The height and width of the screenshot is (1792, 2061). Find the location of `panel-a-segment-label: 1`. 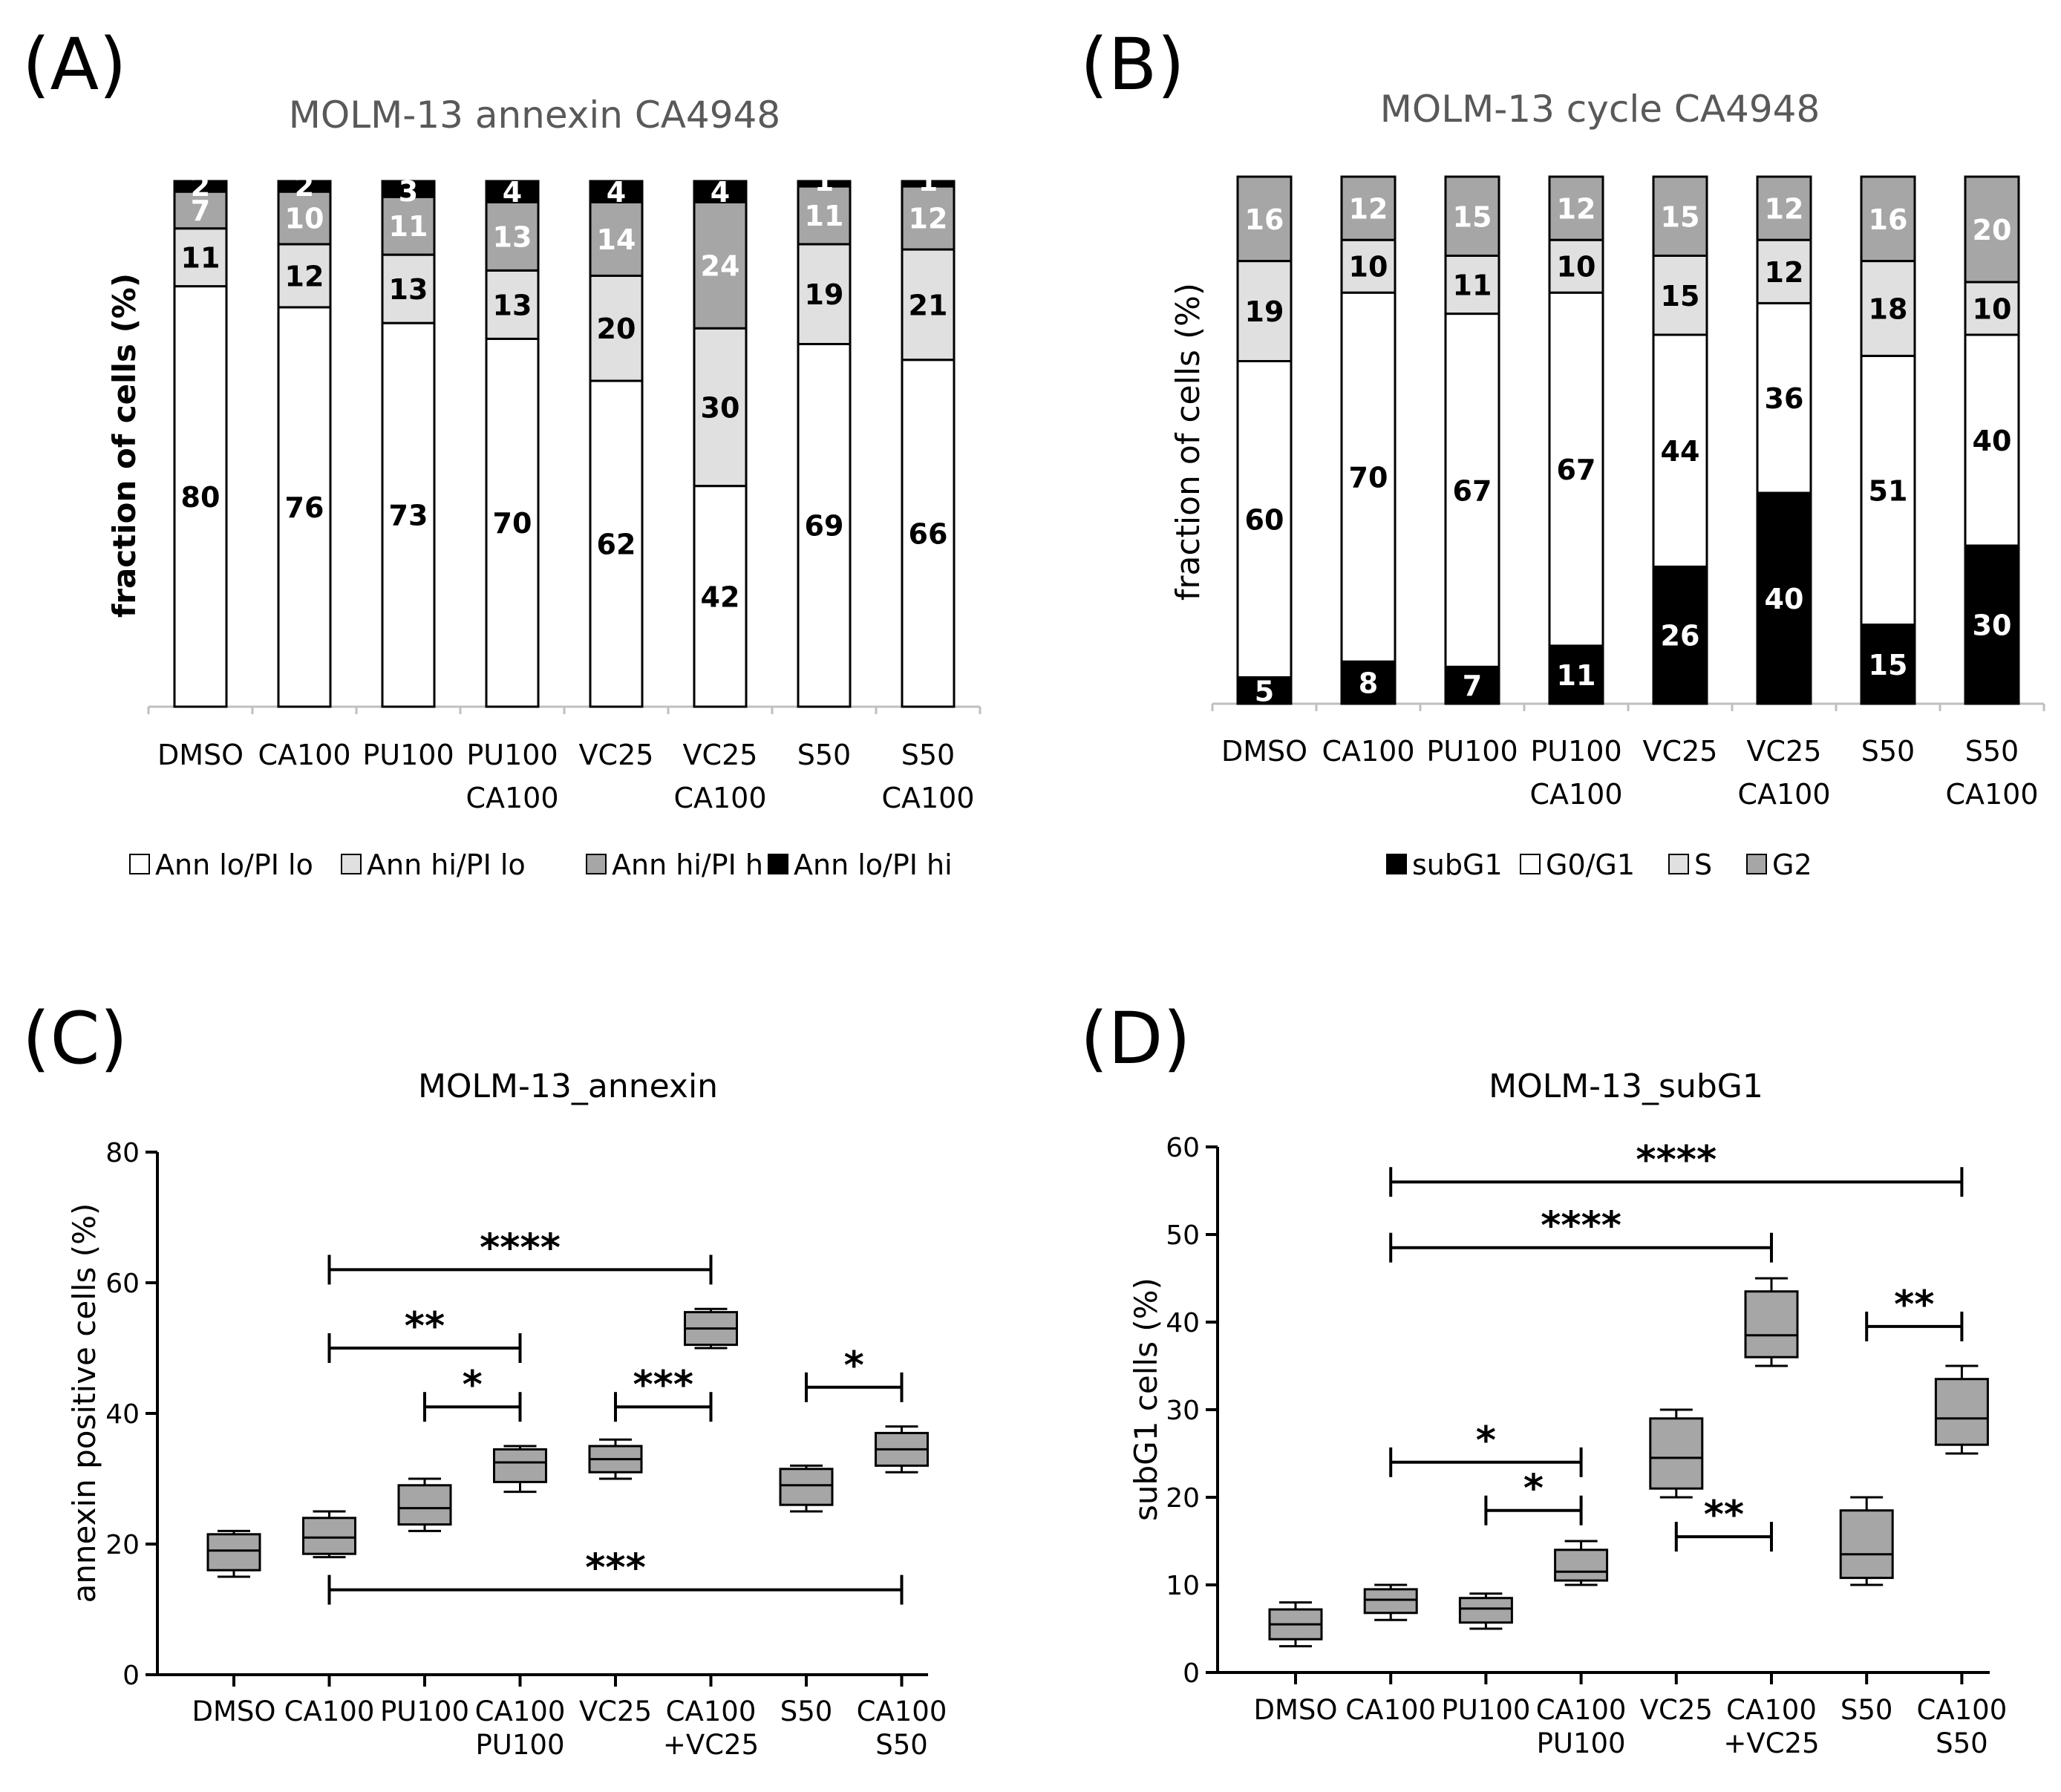

panel-a-segment-label: 1 is located at coordinates (824, 181).